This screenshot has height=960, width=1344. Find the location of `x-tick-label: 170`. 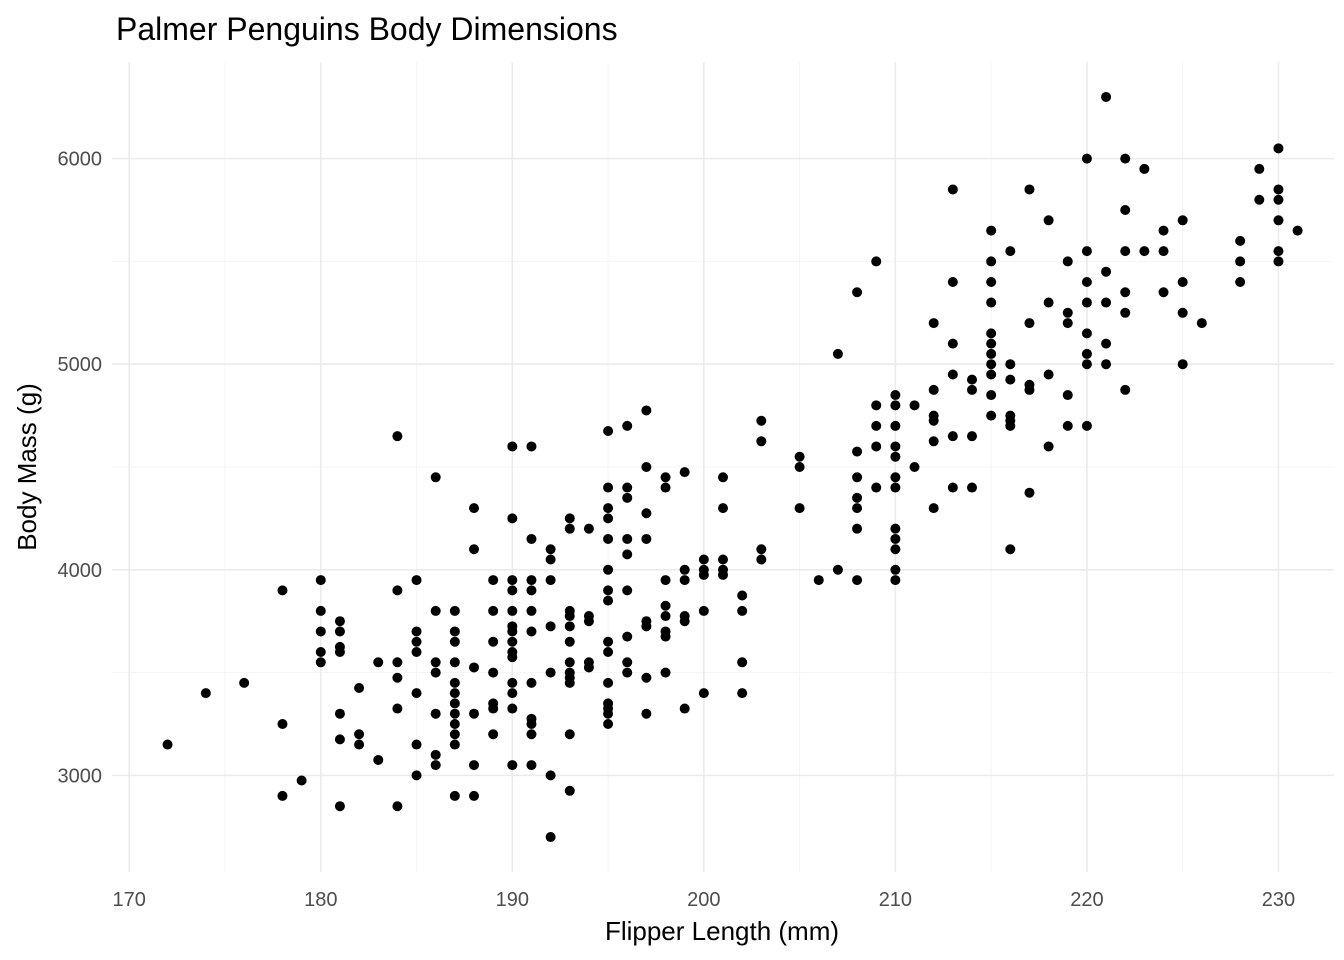

x-tick-label: 170 is located at coordinates (129, 900).